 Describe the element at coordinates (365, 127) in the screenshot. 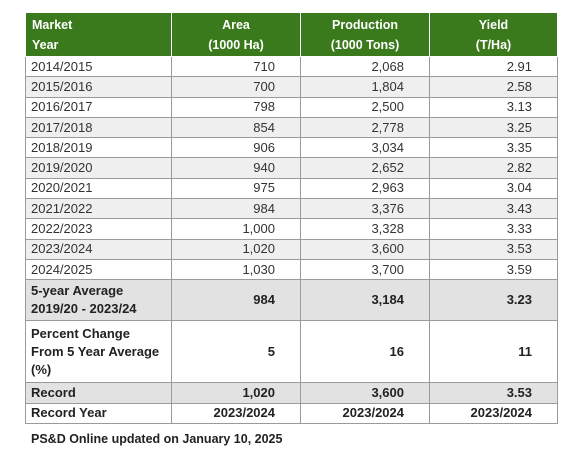

I see `cell-production: 2,778` at that location.